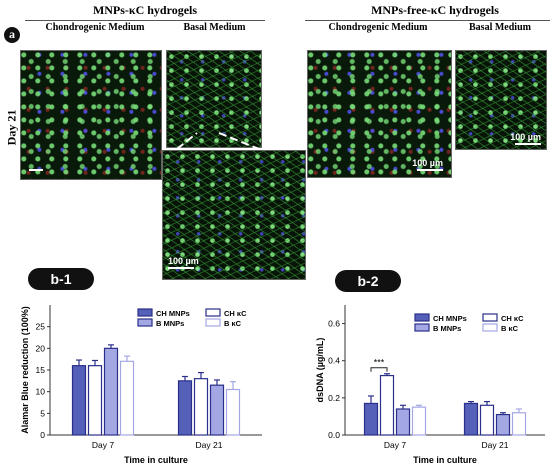  I want to click on y-tick-label: 0.2, so click(334, 398).